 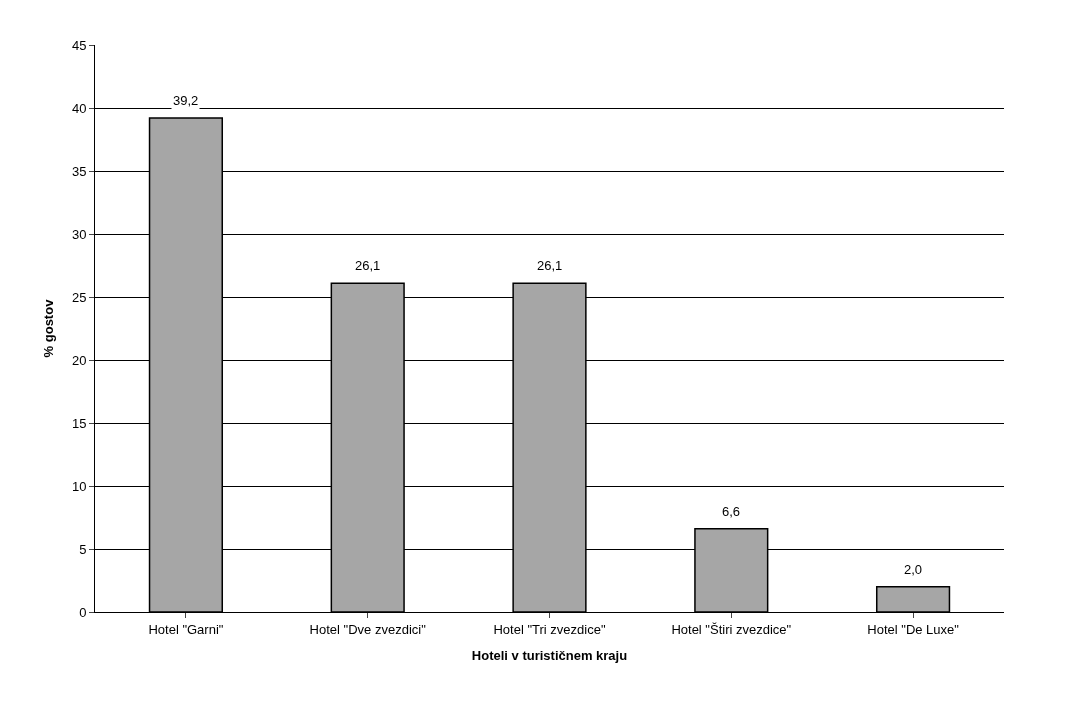 I want to click on y-tick-label: 0, so click(x=83, y=612).